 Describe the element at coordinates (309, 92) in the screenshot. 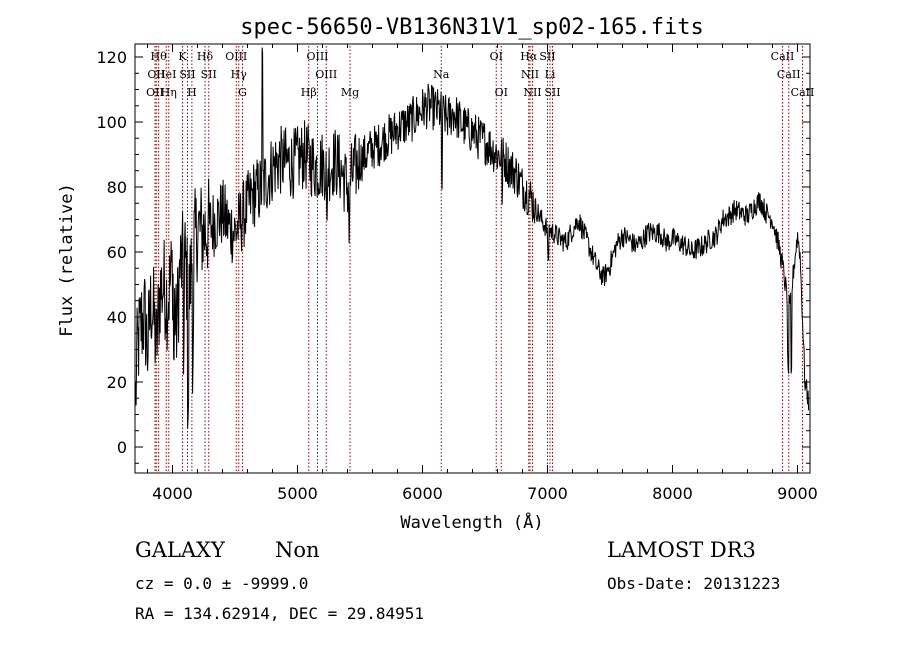

I see `line-marker-label: Hβ` at that location.